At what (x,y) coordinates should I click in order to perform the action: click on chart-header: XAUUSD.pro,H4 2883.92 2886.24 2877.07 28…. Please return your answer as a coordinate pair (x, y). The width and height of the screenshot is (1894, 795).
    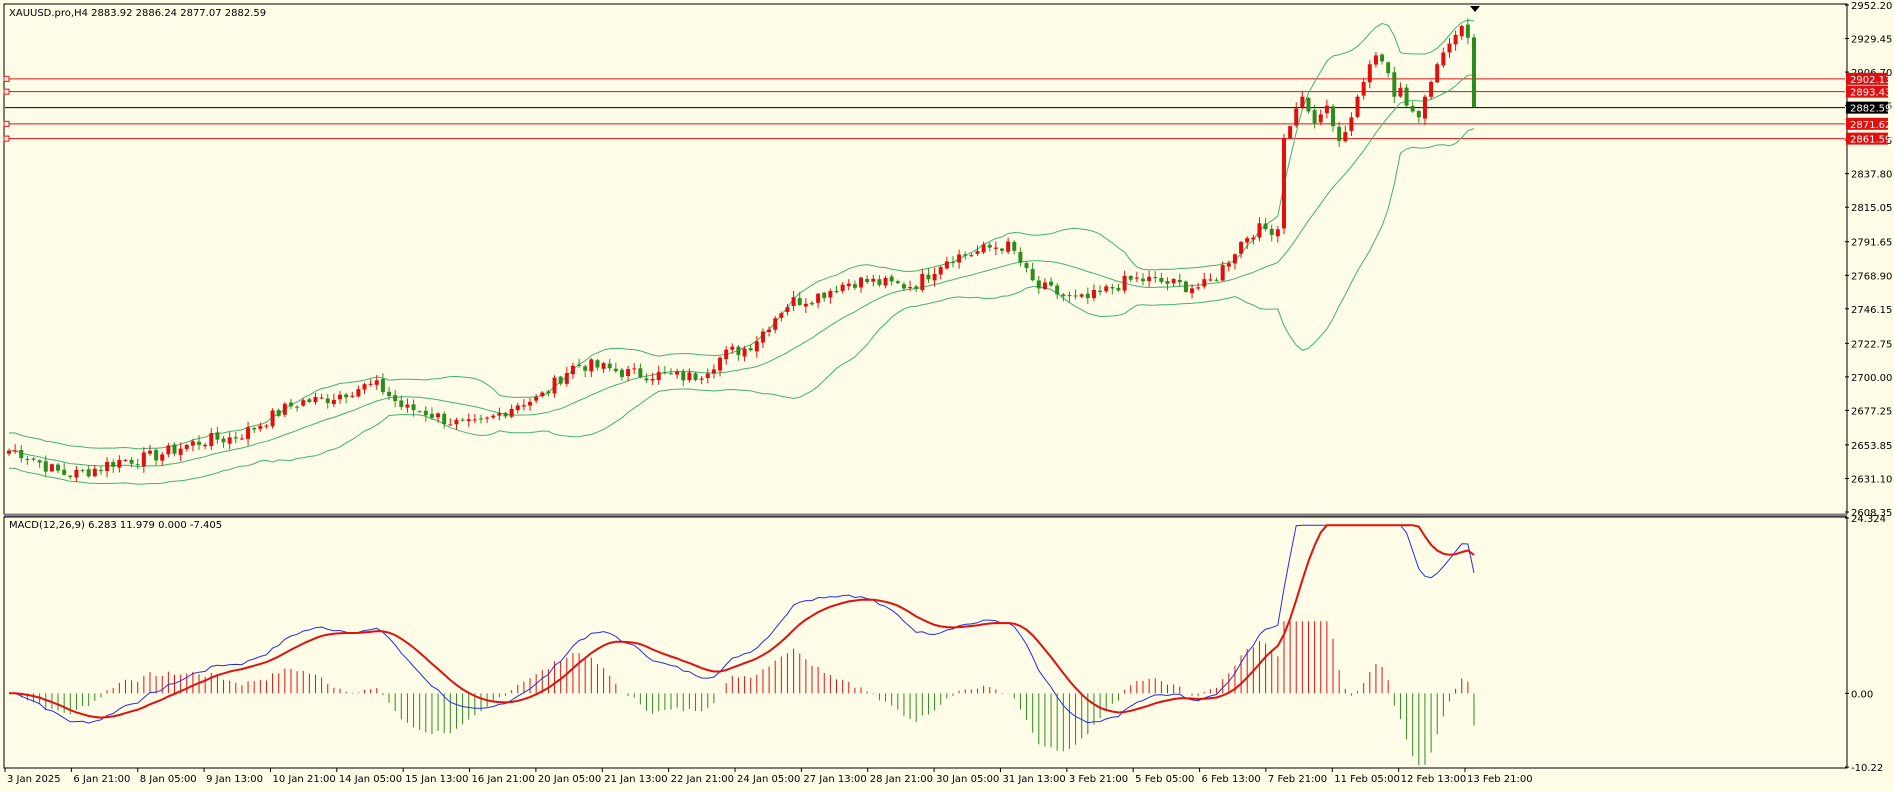
    Looking at the image, I should click on (137, 13).